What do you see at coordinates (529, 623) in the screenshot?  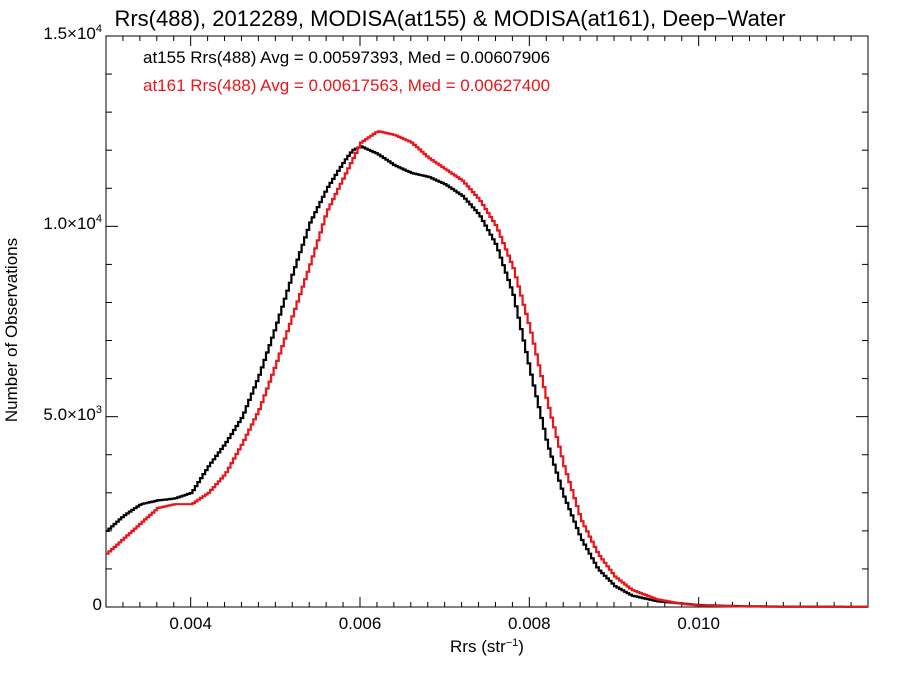 I see `x-tick-label: 0.008` at bounding box center [529, 623].